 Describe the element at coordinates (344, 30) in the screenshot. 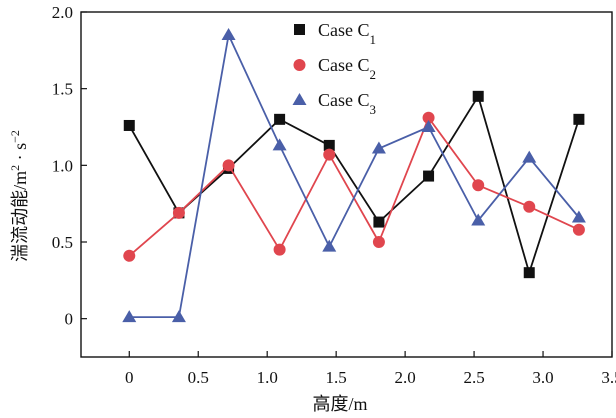

I see `legend-label-c1-prefix: Case C` at that location.